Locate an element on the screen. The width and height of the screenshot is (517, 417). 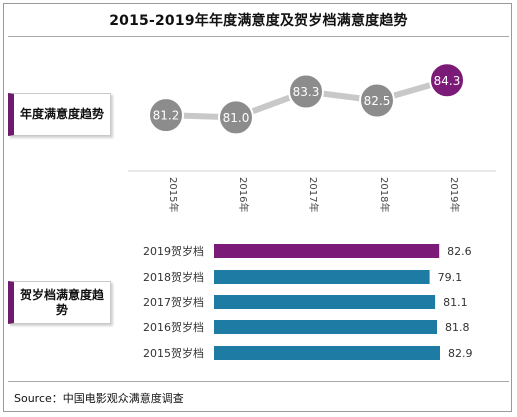
line-data-label: 81.0 is located at coordinates (236, 118).